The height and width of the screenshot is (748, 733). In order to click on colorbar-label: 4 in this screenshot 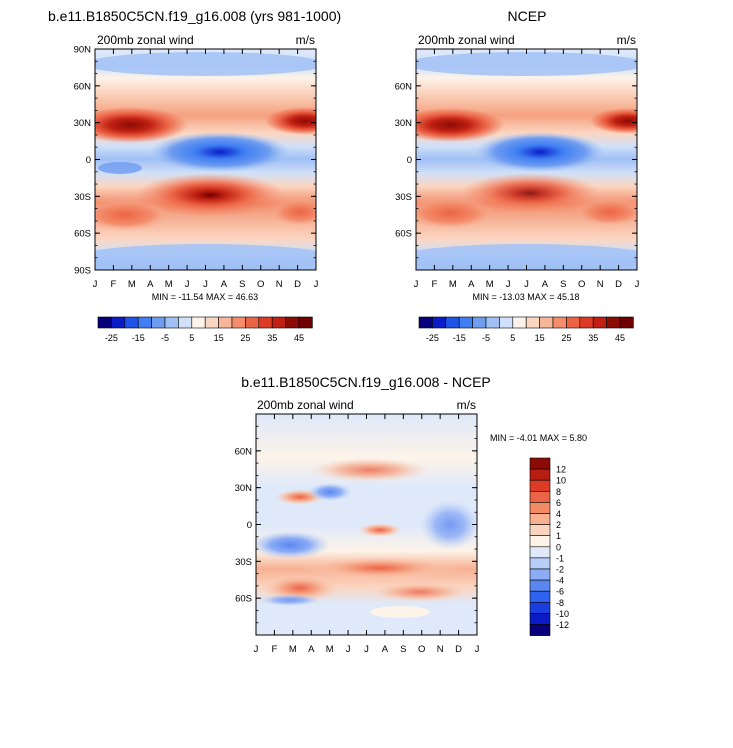, I will do `click(558, 514)`.